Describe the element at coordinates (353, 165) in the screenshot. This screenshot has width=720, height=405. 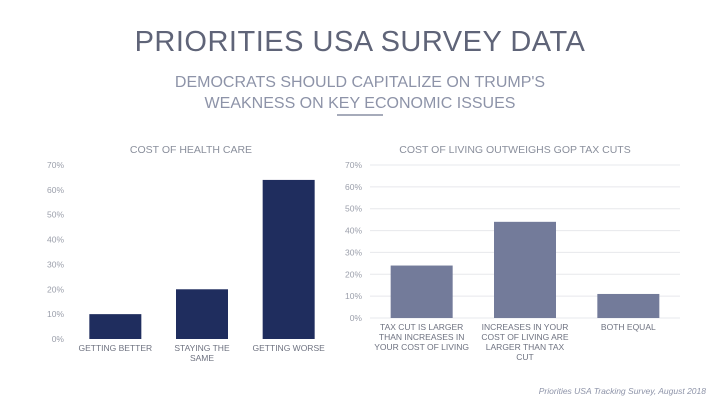
I see `right-y-tick-label: 70%` at that location.